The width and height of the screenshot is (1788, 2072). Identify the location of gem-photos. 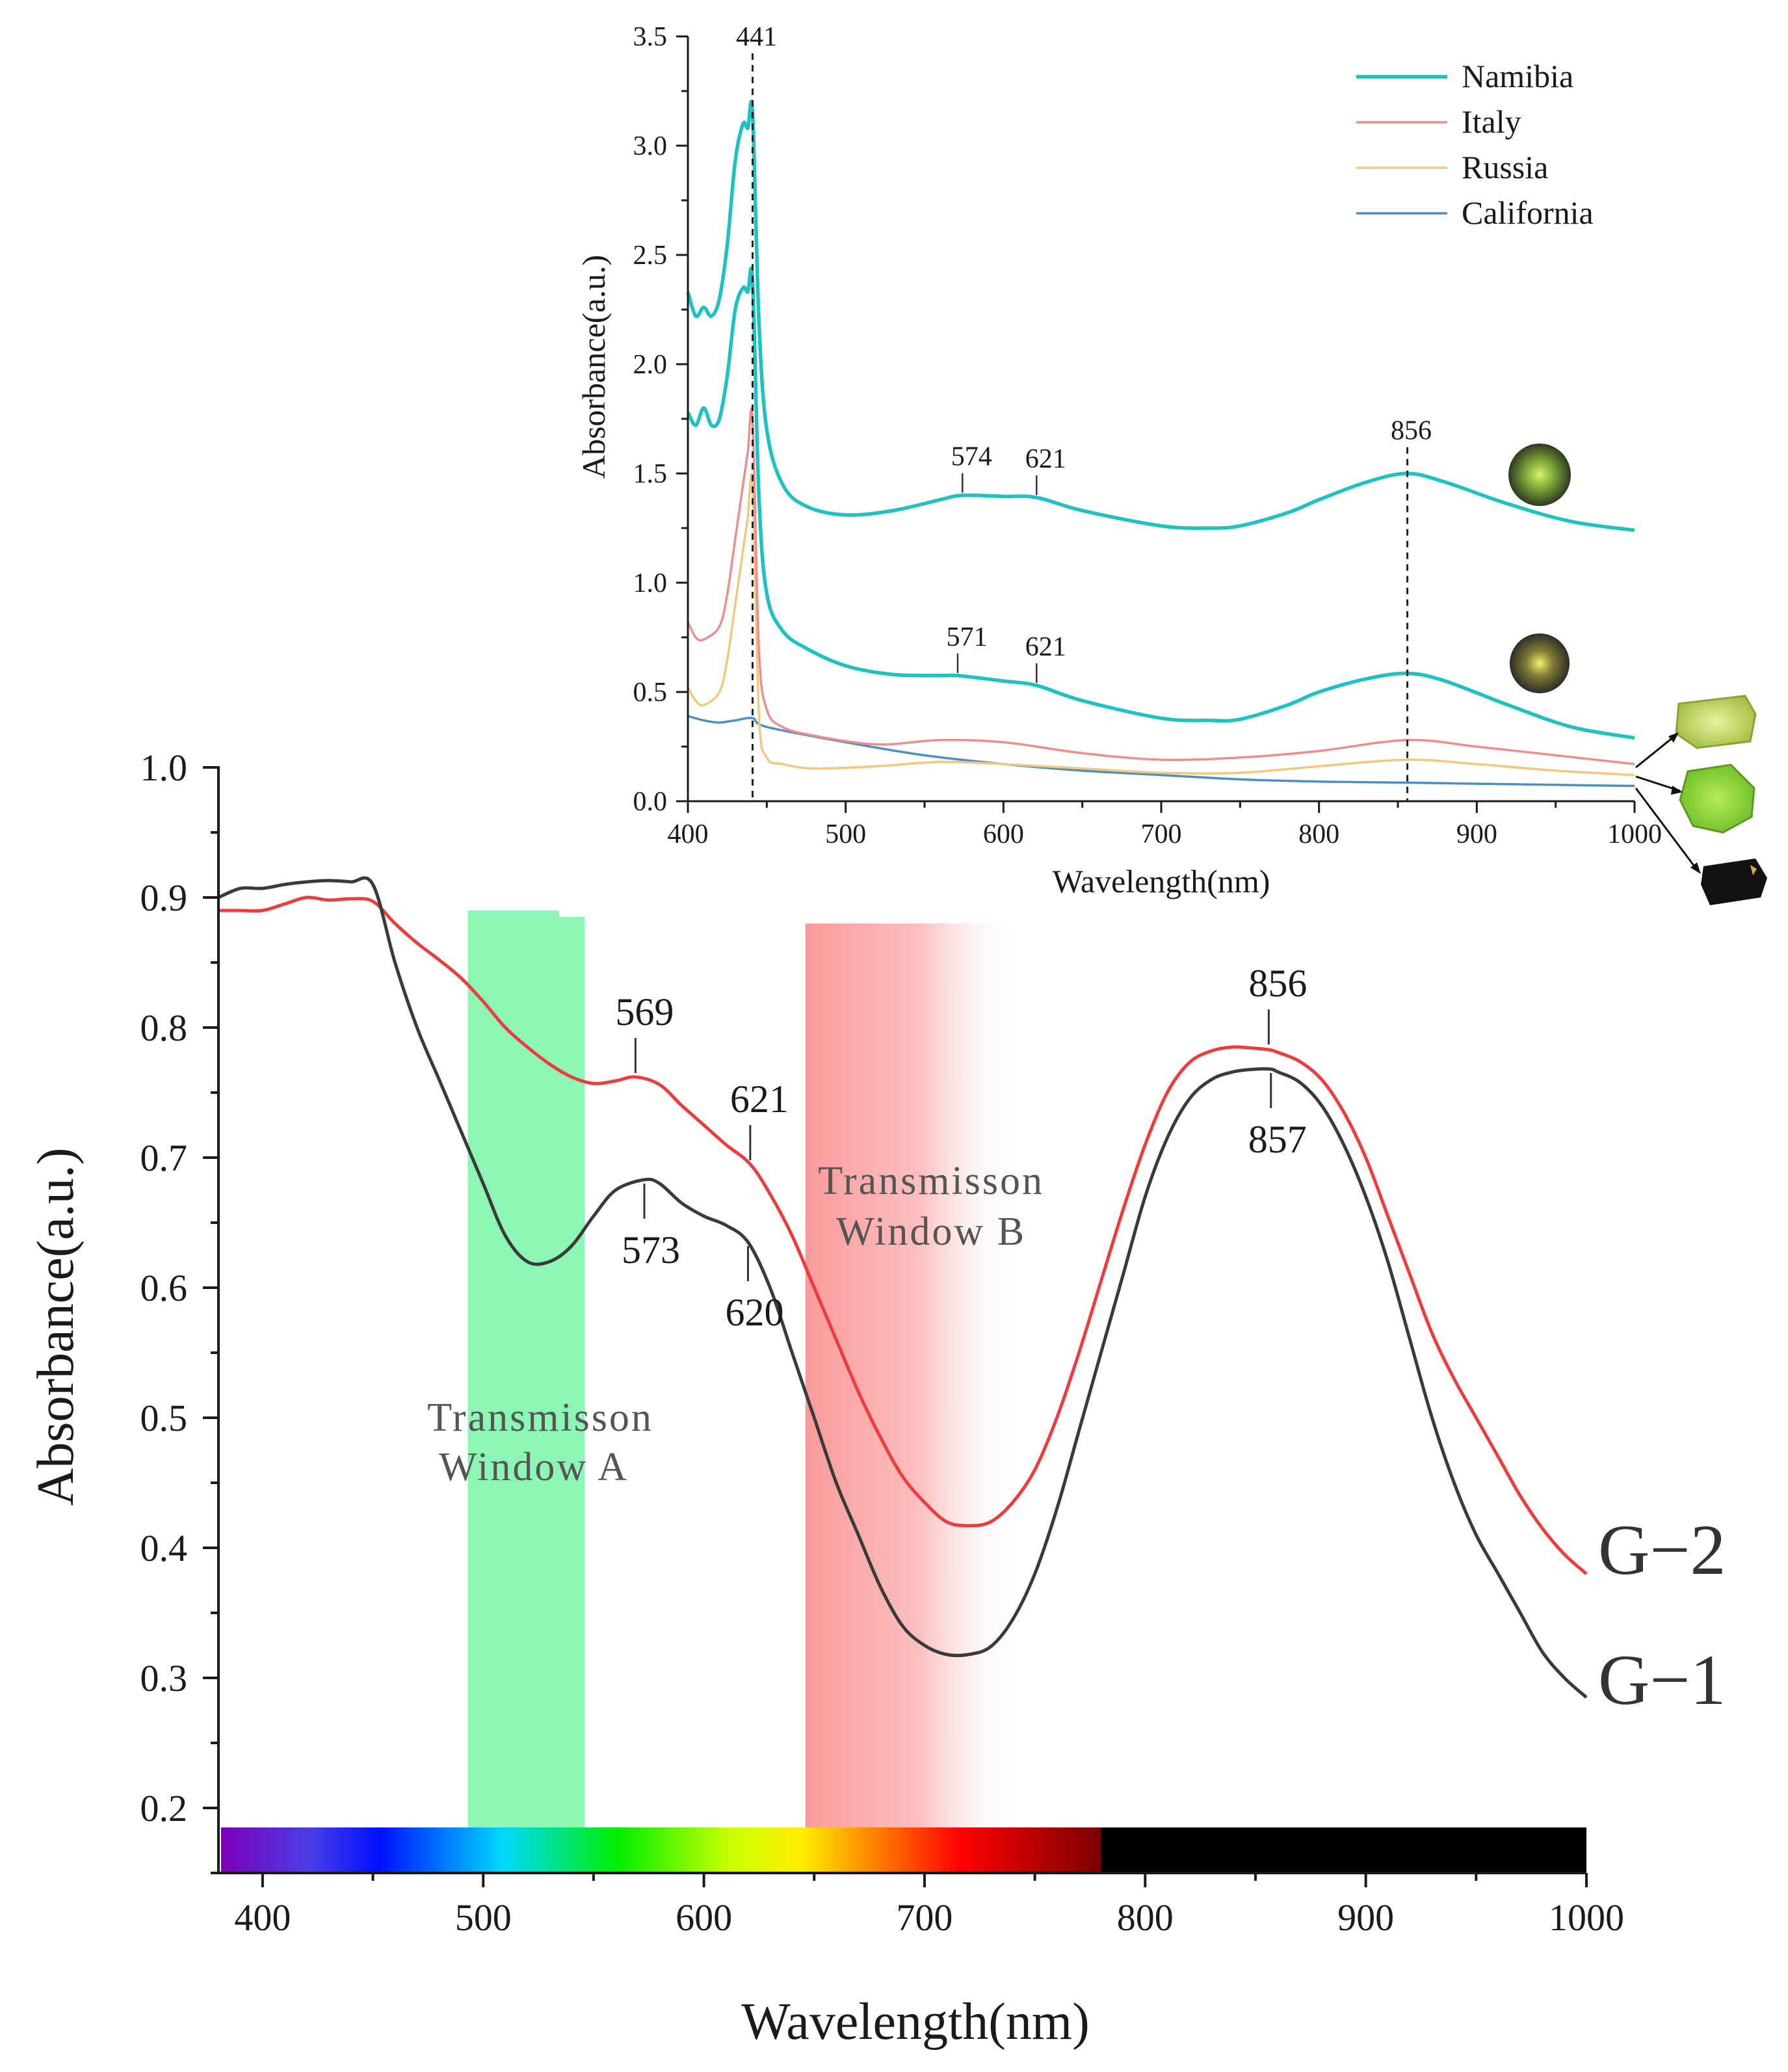
(1637, 674).